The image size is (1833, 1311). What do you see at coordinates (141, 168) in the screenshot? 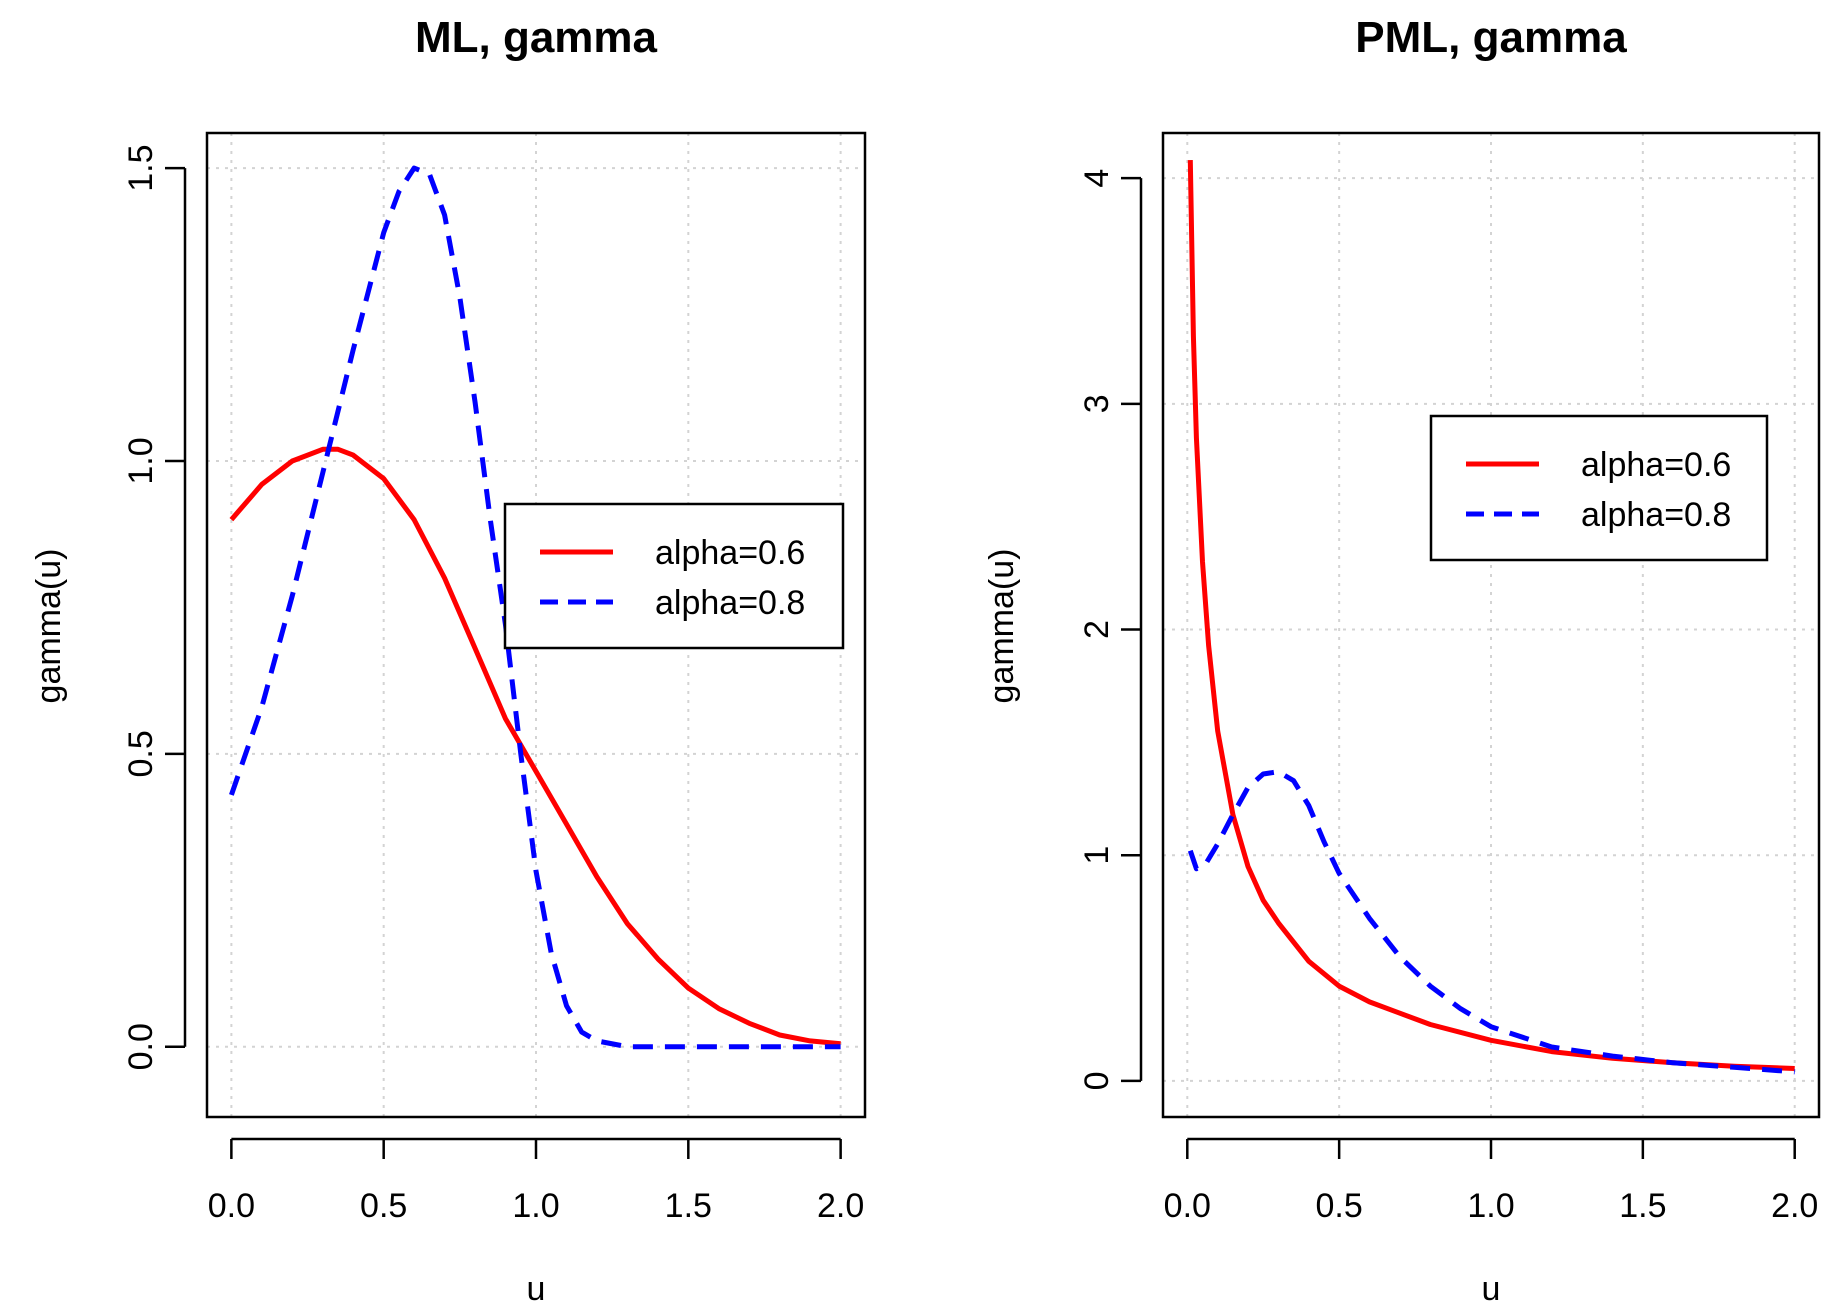
I see `y-tick-label: 1.5` at bounding box center [141, 168].